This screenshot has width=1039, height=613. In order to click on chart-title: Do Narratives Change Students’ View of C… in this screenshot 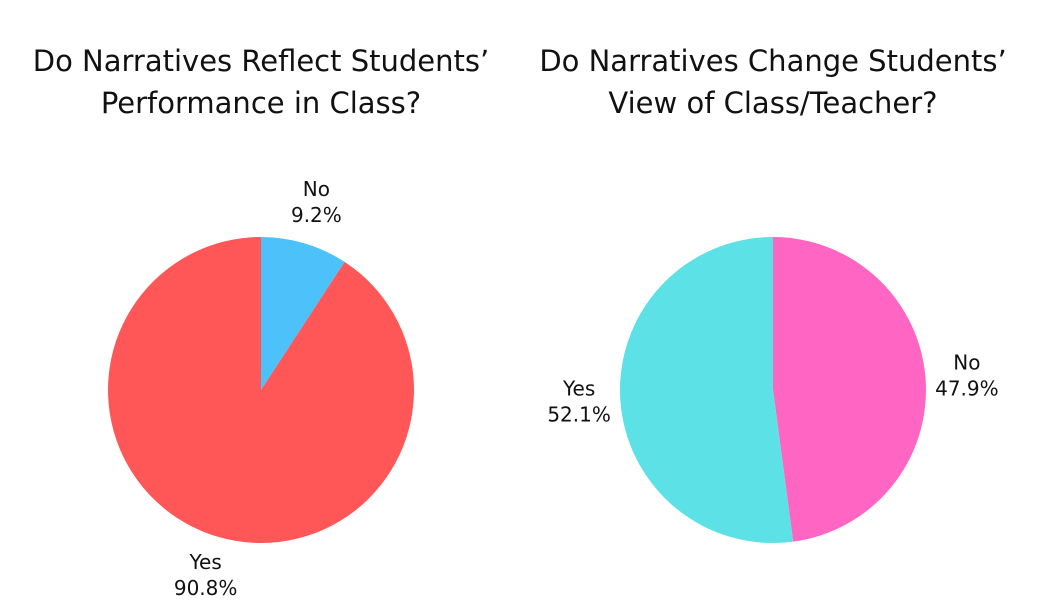, I will do `click(773, 82)`.